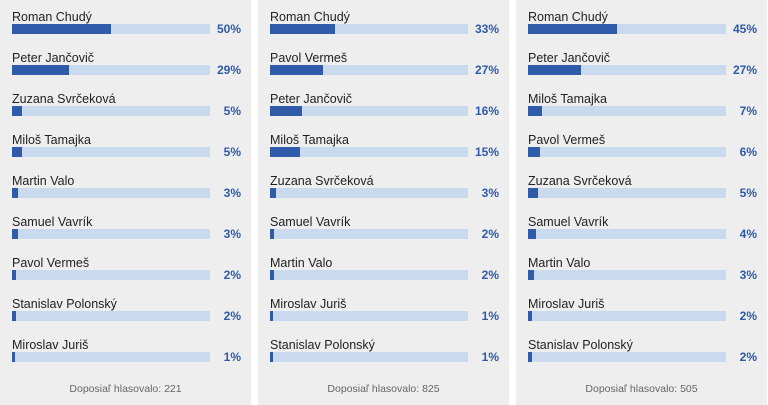 The width and height of the screenshot is (768, 405). I want to click on percent-label: 15%, so click(486, 152).